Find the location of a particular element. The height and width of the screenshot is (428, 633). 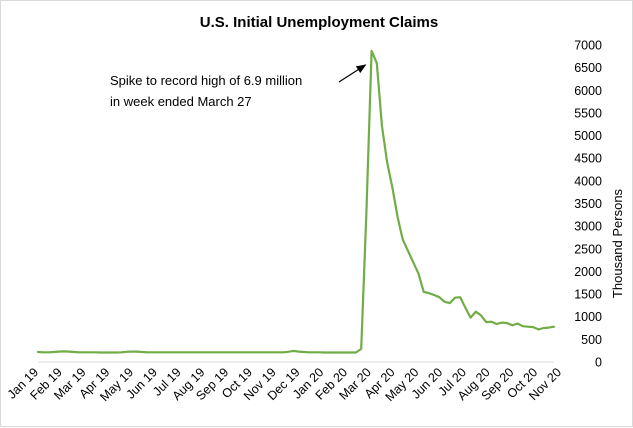

annotation-arrow is located at coordinates (352, 73).